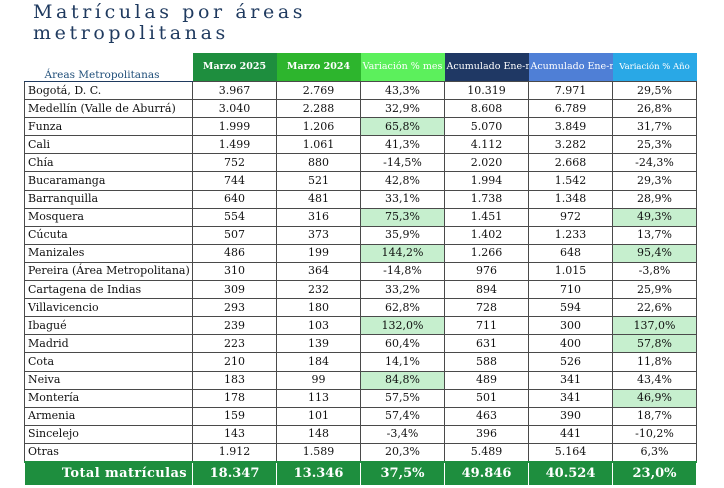 Image resolution: width=724 pixels, height=488 pixels. What do you see at coordinates (318, 199) in the screenshot?
I see `cell-marzo-2024: 481` at bounding box center [318, 199].